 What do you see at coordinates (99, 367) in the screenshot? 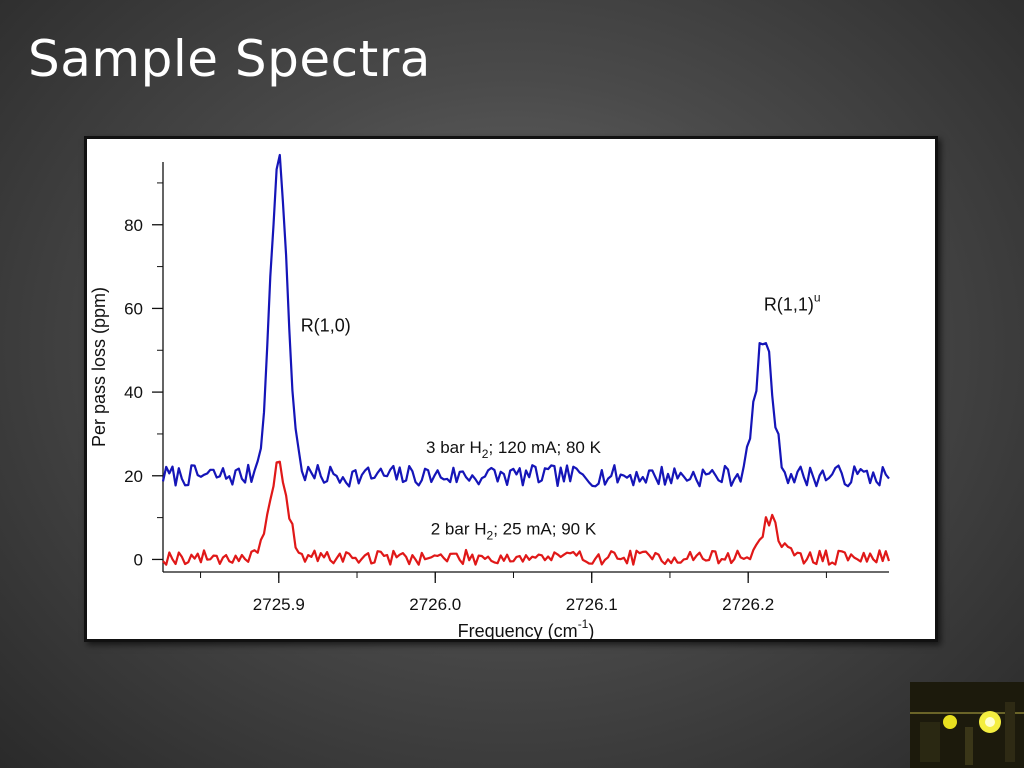
I see `y-axis-label: Per pass loss (ppm)` at bounding box center [99, 367].